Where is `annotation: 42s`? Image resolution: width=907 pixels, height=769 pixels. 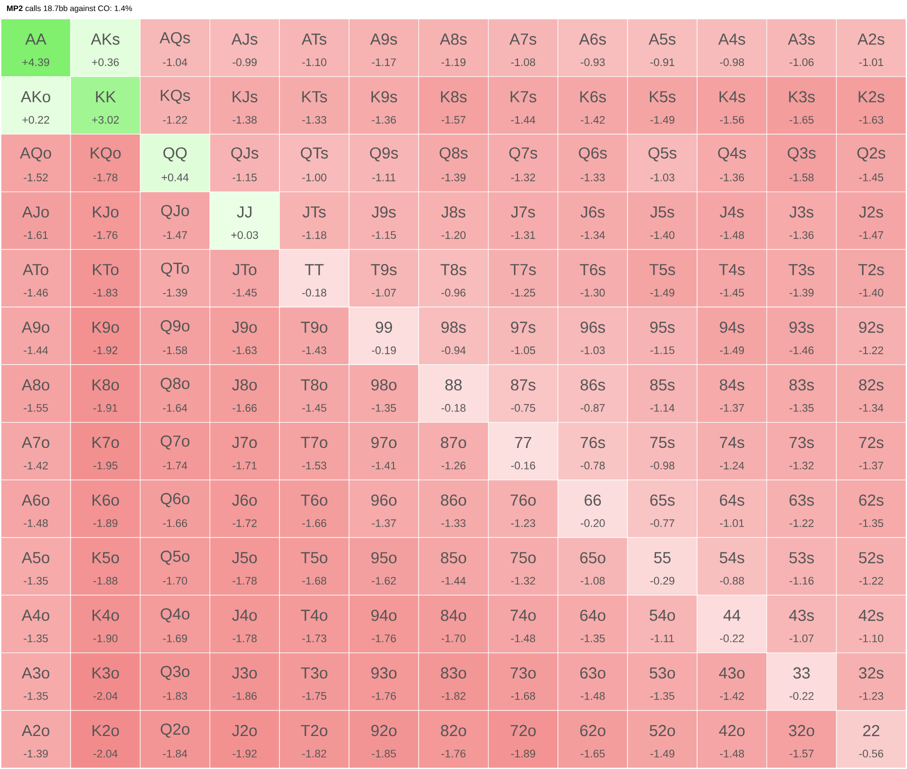 annotation: 42s is located at coordinates (871, 615).